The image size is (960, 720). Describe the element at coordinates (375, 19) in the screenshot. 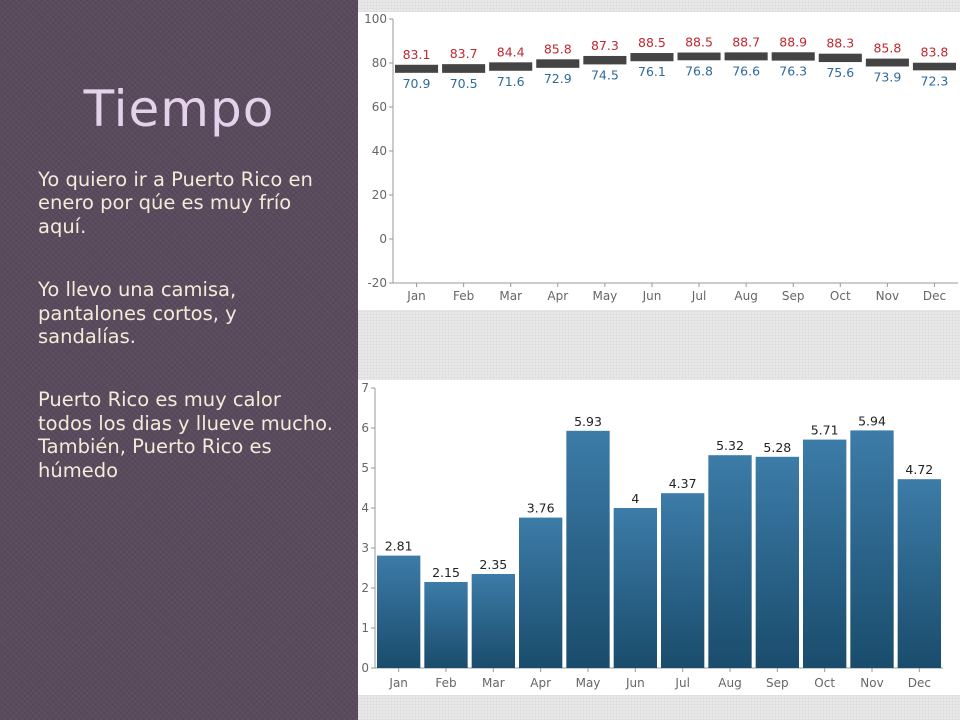

I see `y-tick-label: 100` at that location.